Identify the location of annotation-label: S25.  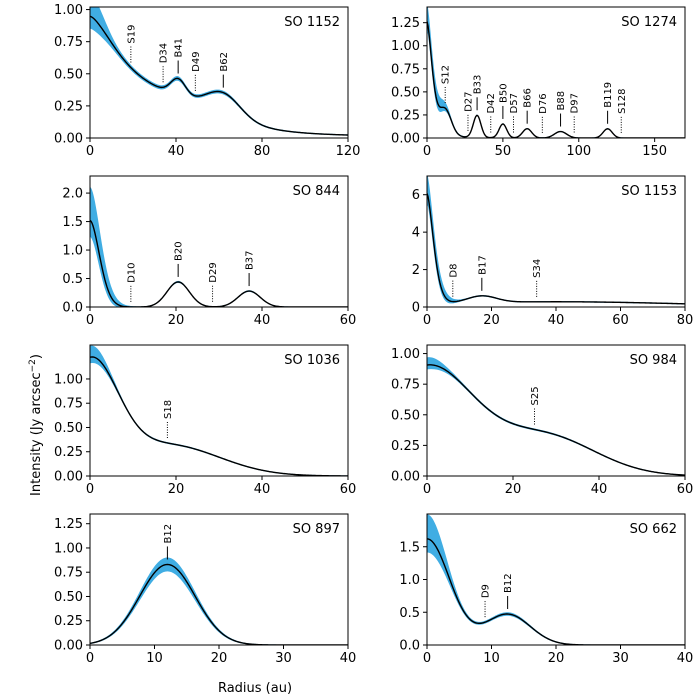
(535, 395).